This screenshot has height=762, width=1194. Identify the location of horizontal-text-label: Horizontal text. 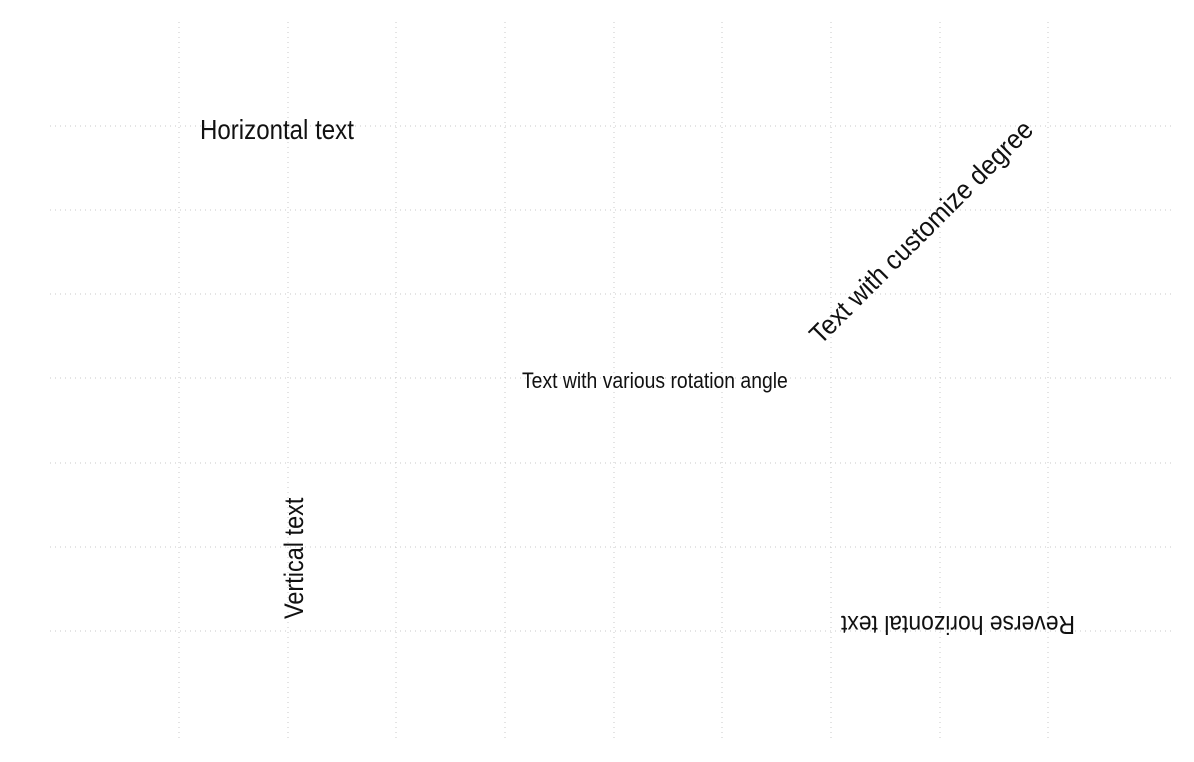
(277, 129).